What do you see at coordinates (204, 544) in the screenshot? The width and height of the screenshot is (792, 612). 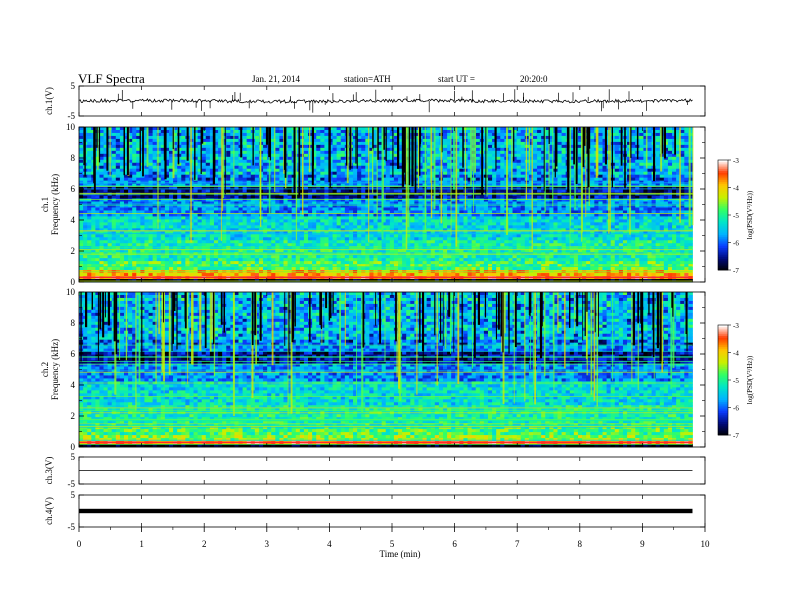 I see `time-tick-label: 2` at bounding box center [204, 544].